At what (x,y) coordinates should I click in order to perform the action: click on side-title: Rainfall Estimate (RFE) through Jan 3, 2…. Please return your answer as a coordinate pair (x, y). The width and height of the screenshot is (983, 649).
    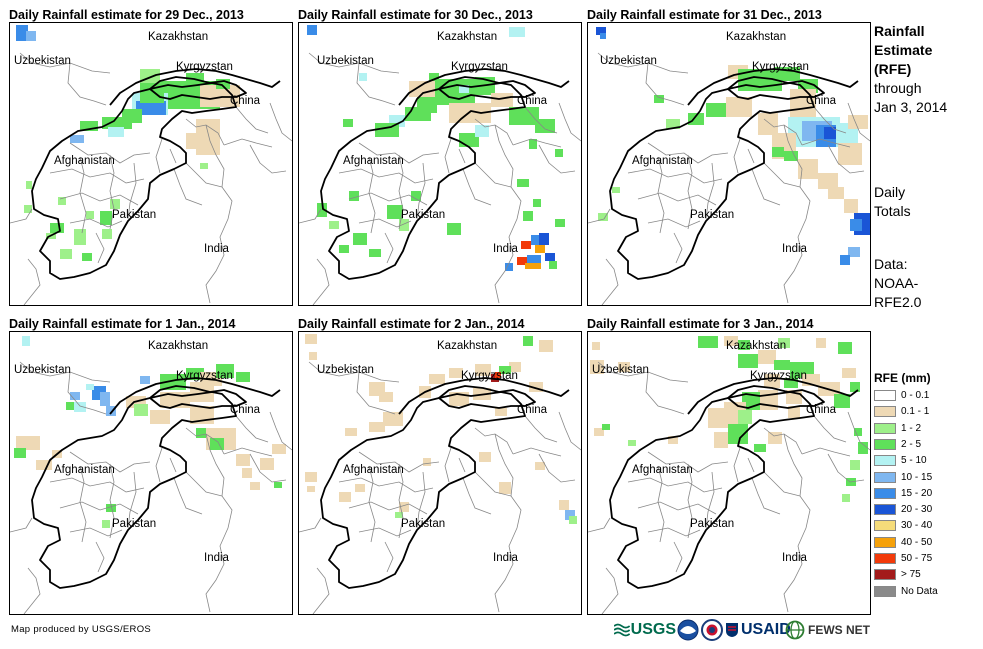
    Looking at the image, I should click on (910, 69).